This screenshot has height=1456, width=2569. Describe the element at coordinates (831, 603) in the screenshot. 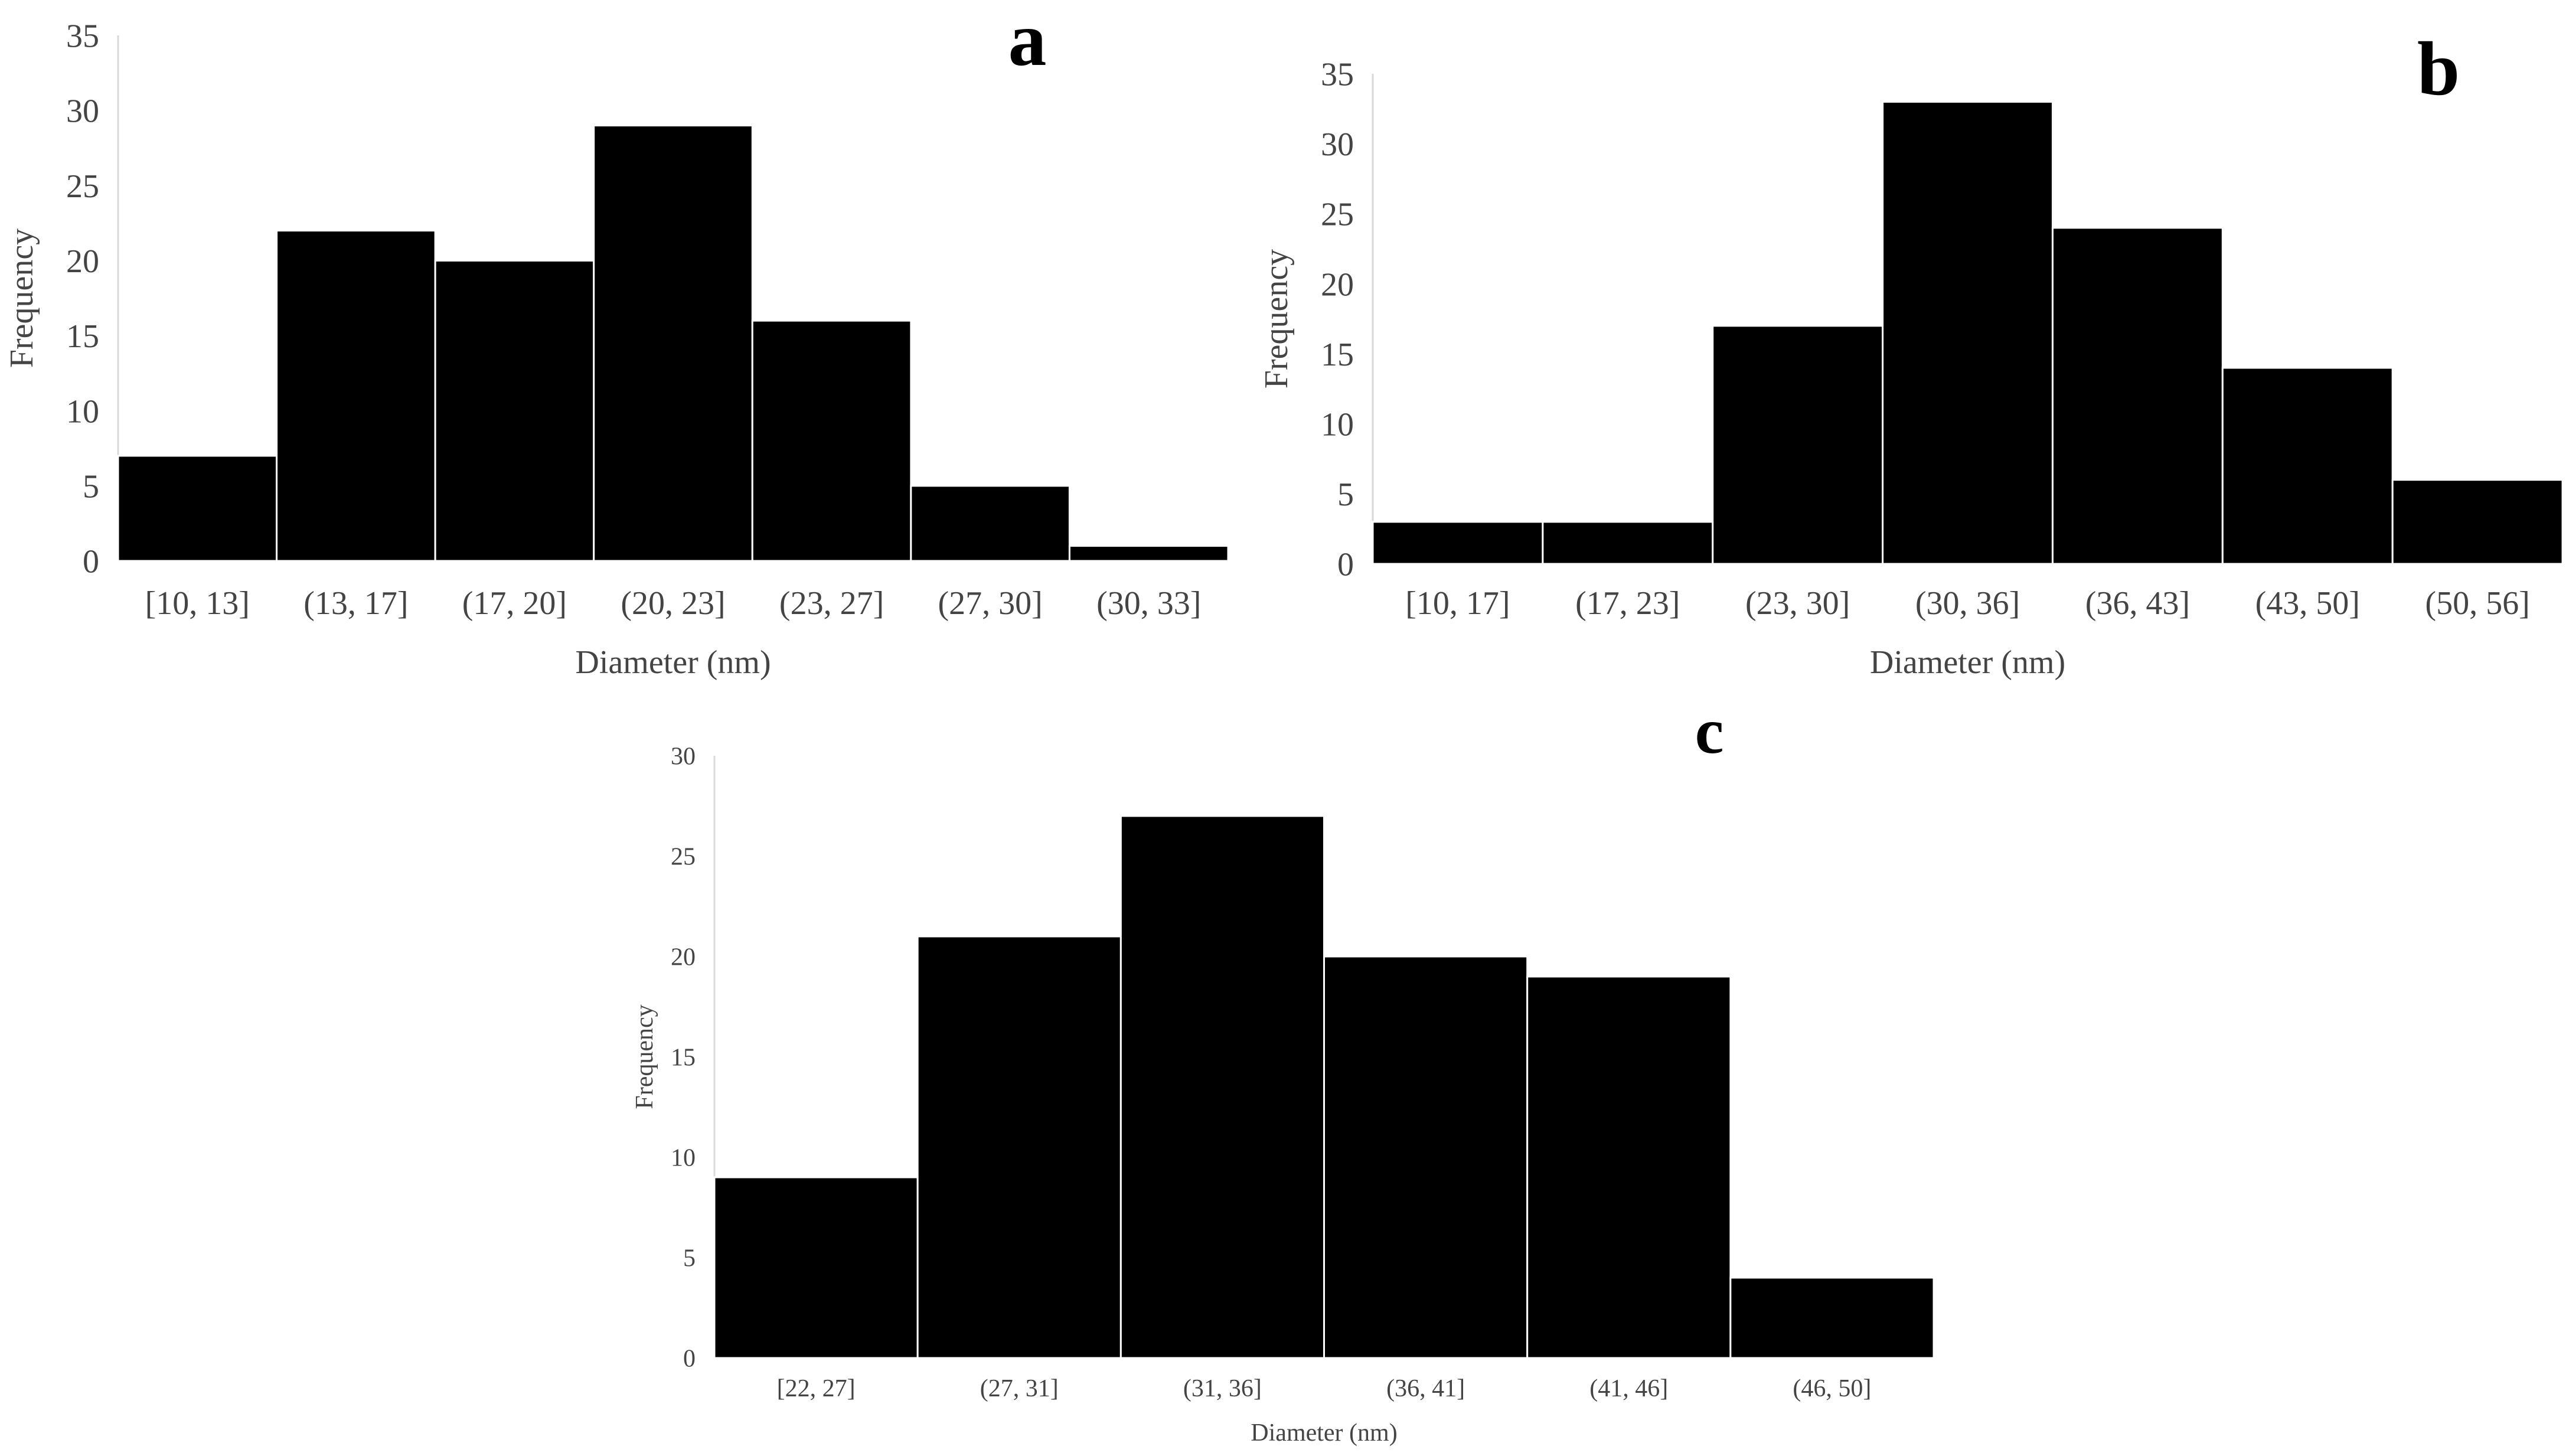

I see `x-category-label: (23, 27]` at that location.